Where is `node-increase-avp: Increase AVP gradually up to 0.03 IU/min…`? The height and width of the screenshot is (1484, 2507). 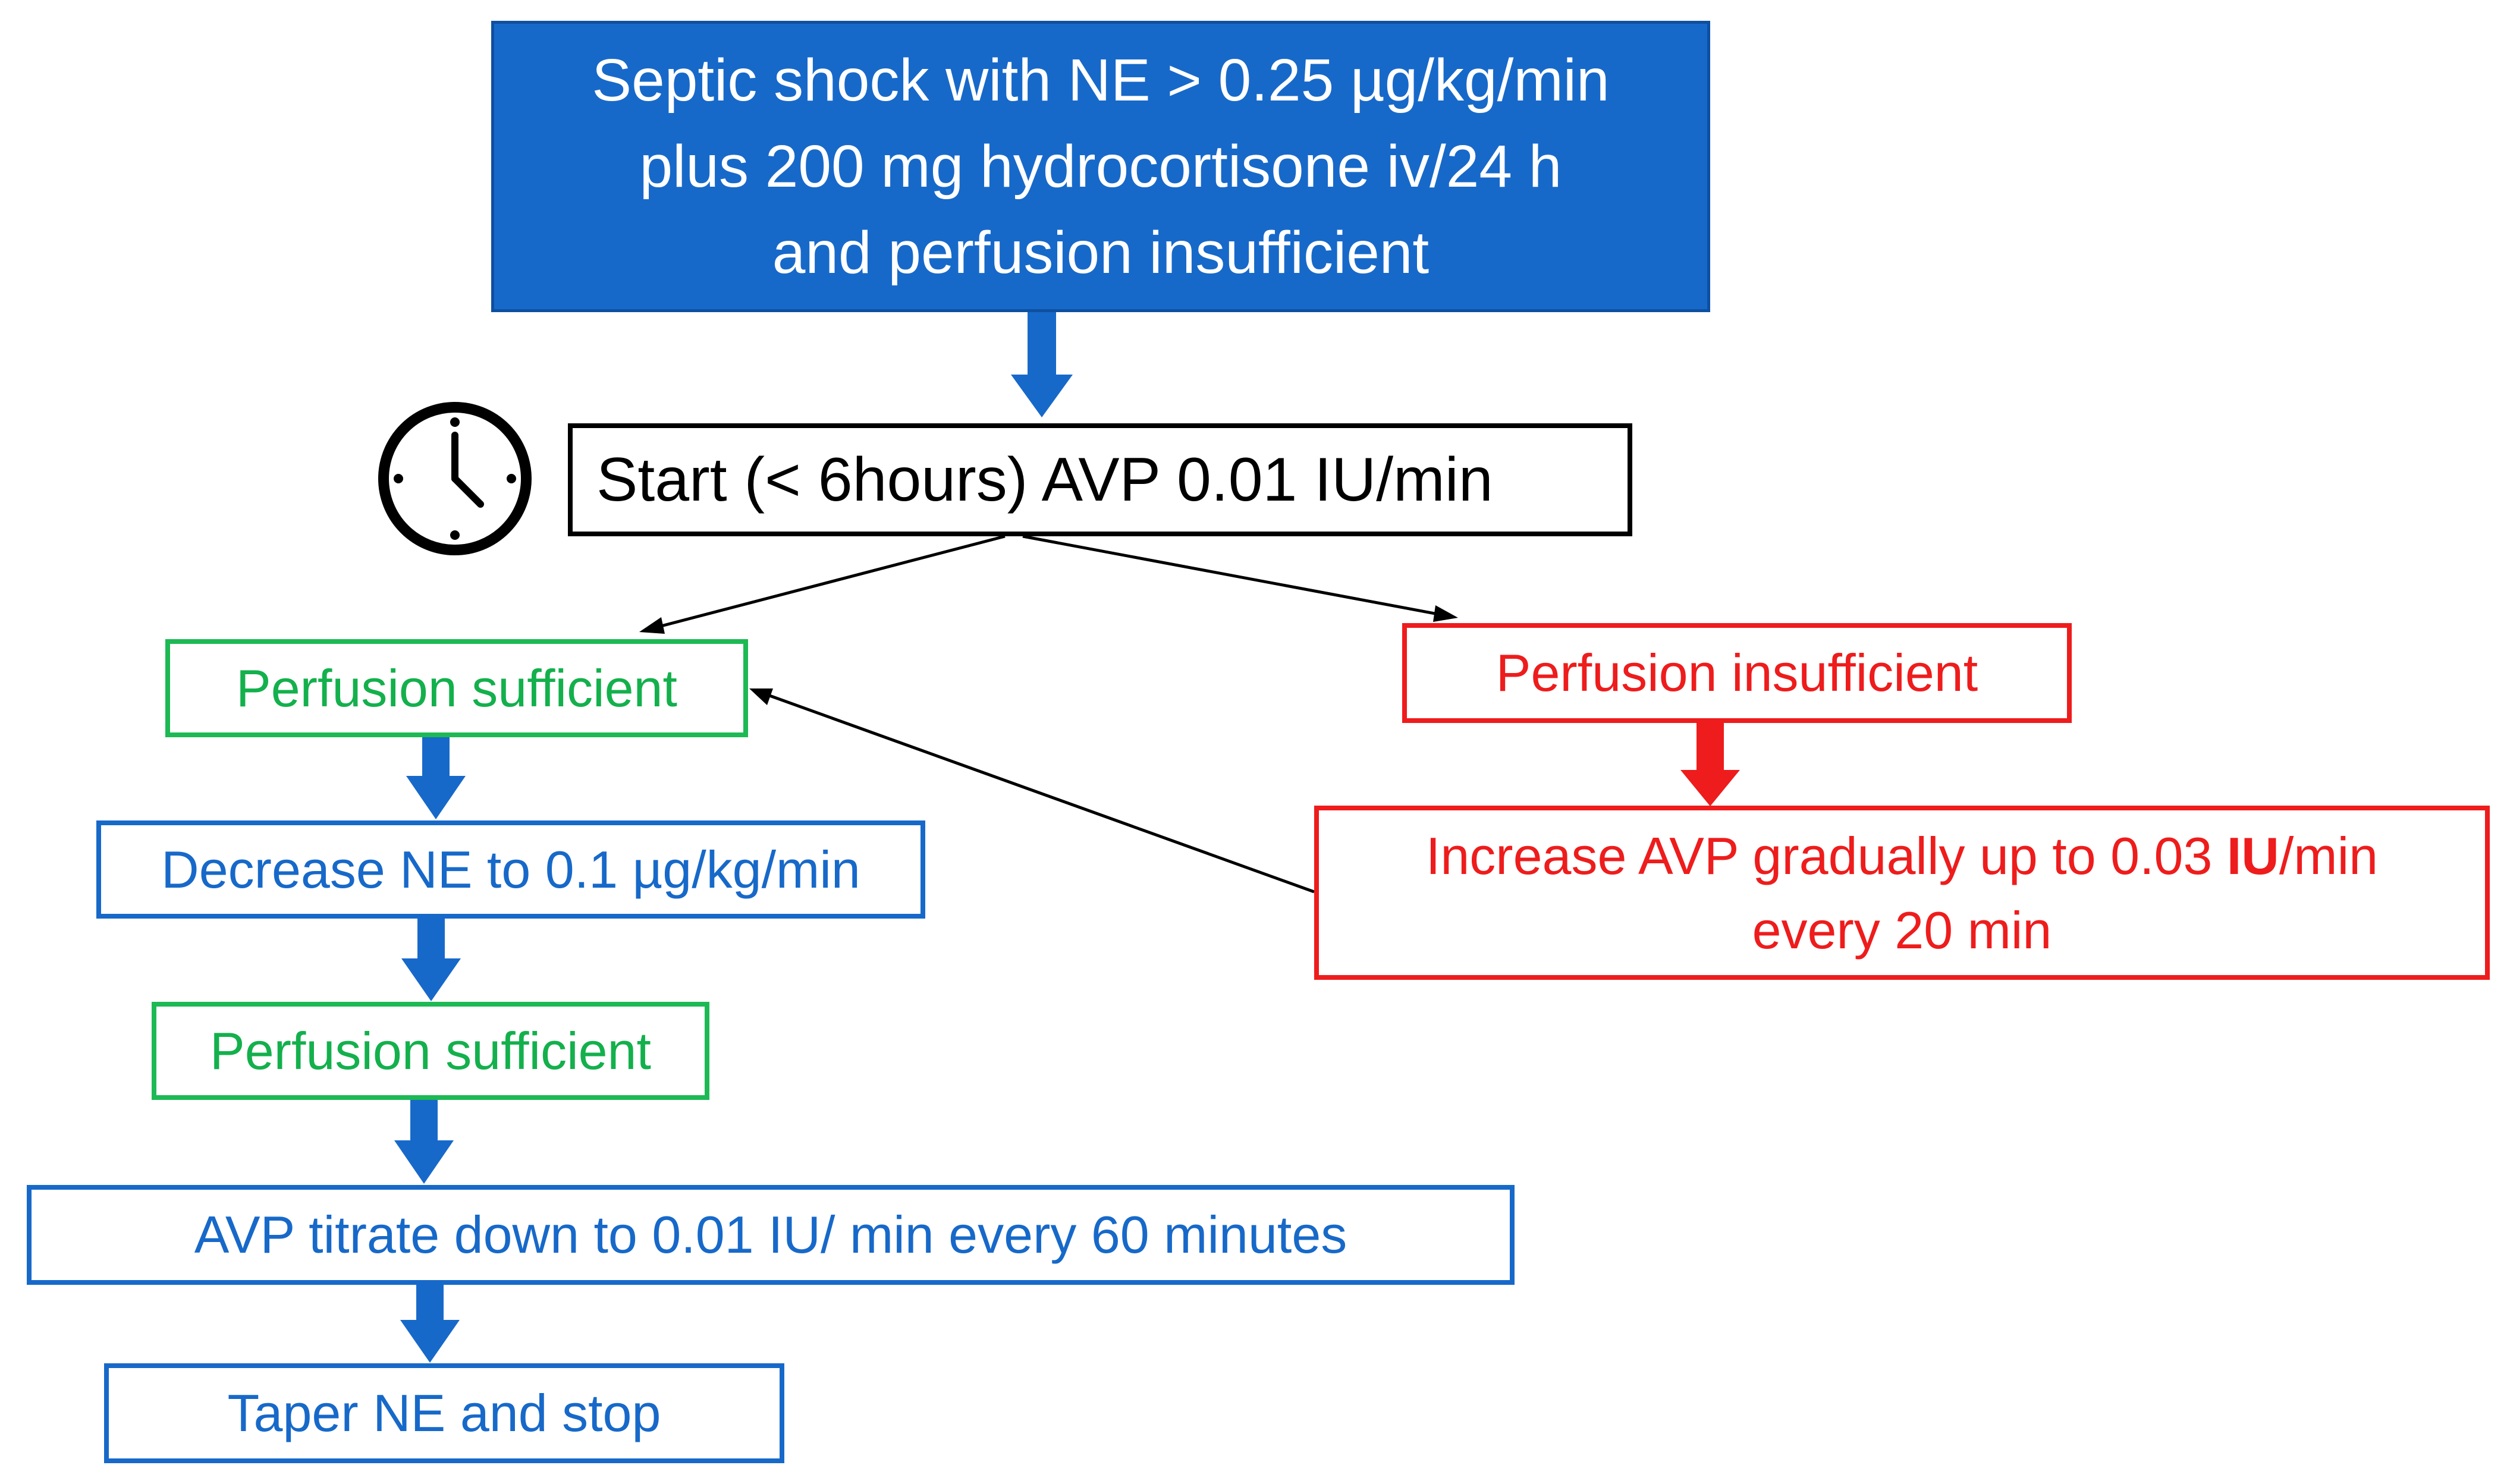
node-increase-avp: Increase AVP gradually up to 0.03 IU/min… is located at coordinates (1902, 893).